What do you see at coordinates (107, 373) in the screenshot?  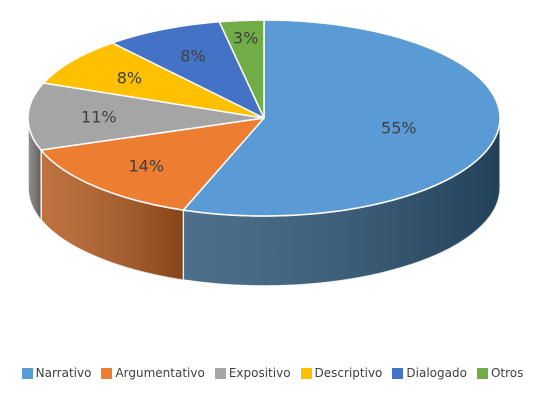 I see `legend-swatch-argumentativo` at bounding box center [107, 373].